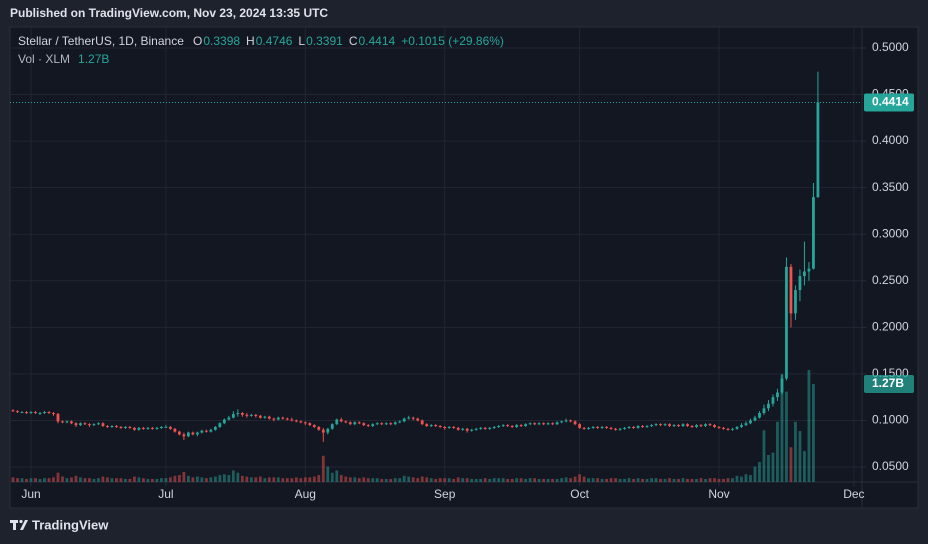  What do you see at coordinates (579, 494) in the screenshot?
I see `x-tick-label: Oct` at bounding box center [579, 494].